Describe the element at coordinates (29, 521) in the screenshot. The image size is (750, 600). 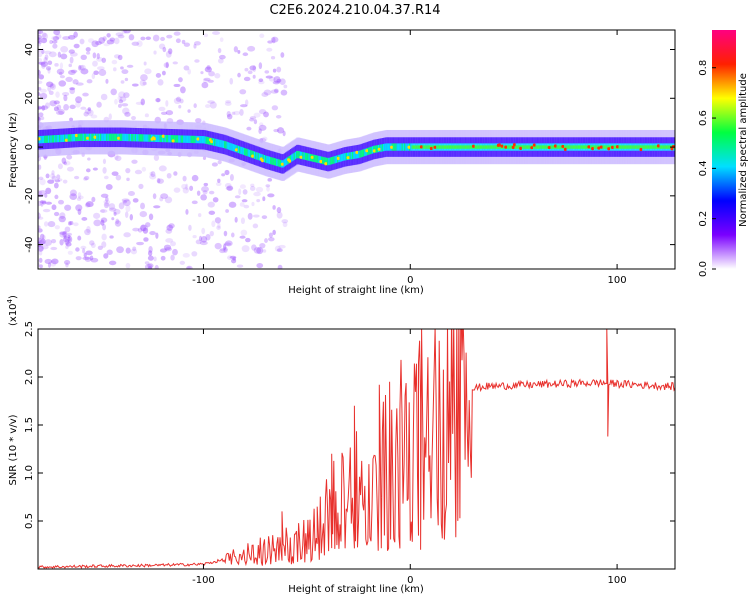
I see `y-tick-label: 0.5` at that location.